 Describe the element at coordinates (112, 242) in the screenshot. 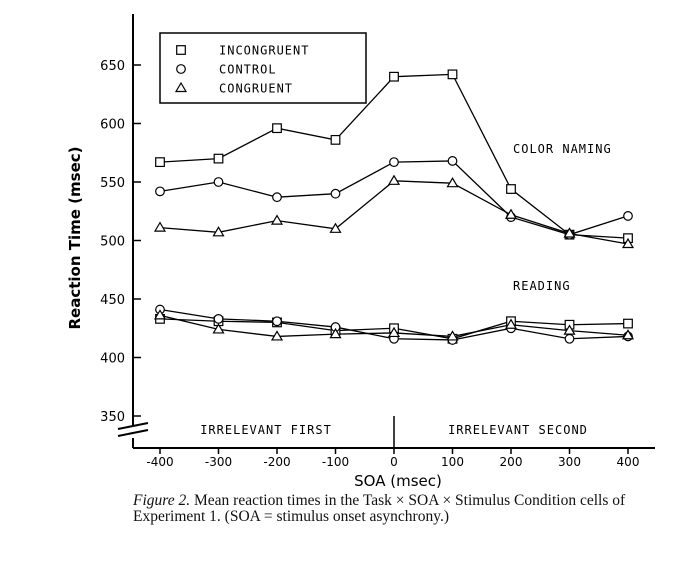

I see `y-tick-label: 500` at that location.